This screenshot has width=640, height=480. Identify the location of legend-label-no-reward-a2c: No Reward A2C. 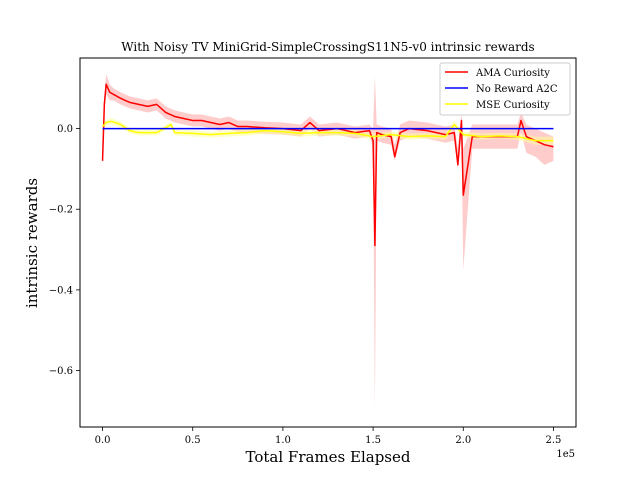
(517, 89).